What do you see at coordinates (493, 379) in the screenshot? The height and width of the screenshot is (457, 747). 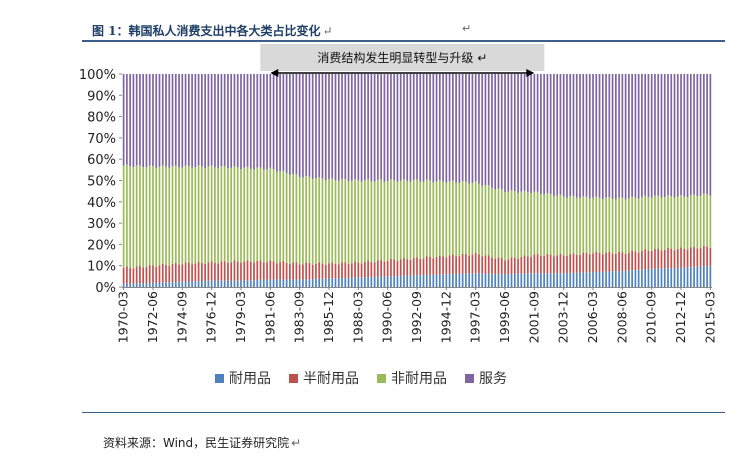 I see `legend-label-services: 服务` at bounding box center [493, 379].